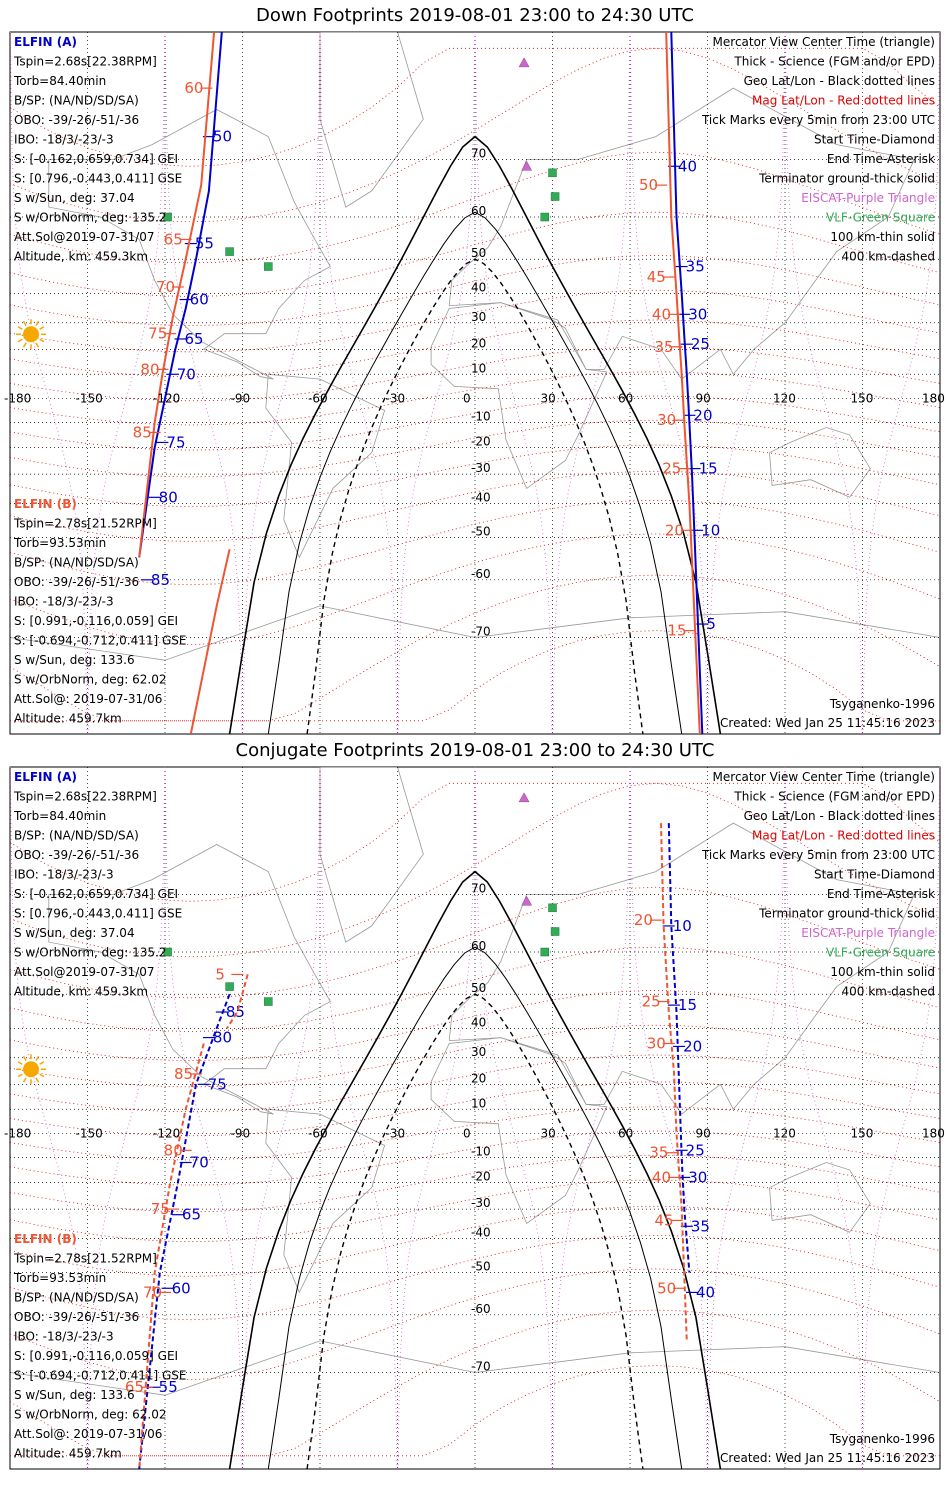 The width and height of the screenshot is (950, 1500). What do you see at coordinates (711, 624) in the screenshot?
I see `elfin-a-tick-label: 5` at bounding box center [711, 624].